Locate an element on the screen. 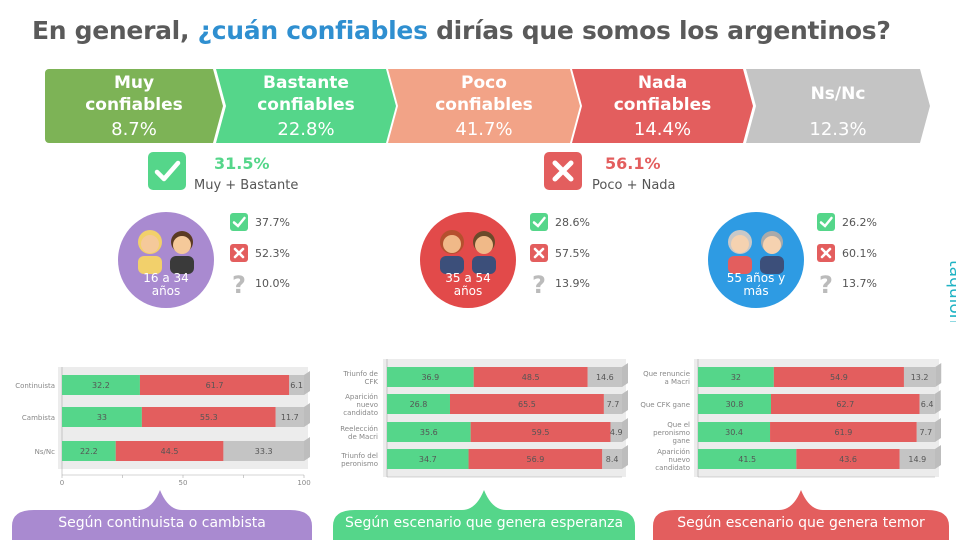 This screenshot has width=960, height=540. category-label: a Macri is located at coordinates (677, 382).